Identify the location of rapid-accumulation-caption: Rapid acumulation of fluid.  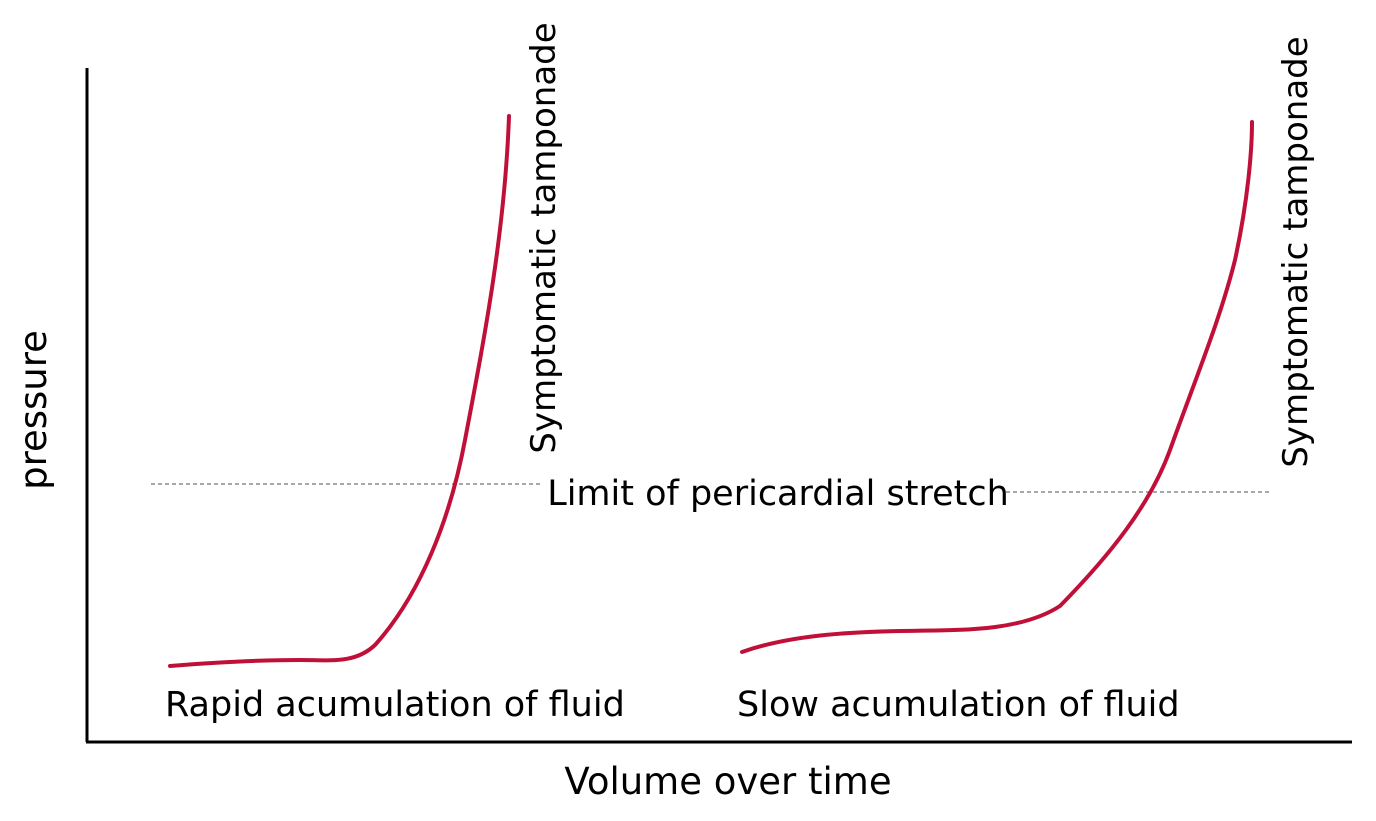
(395, 705).